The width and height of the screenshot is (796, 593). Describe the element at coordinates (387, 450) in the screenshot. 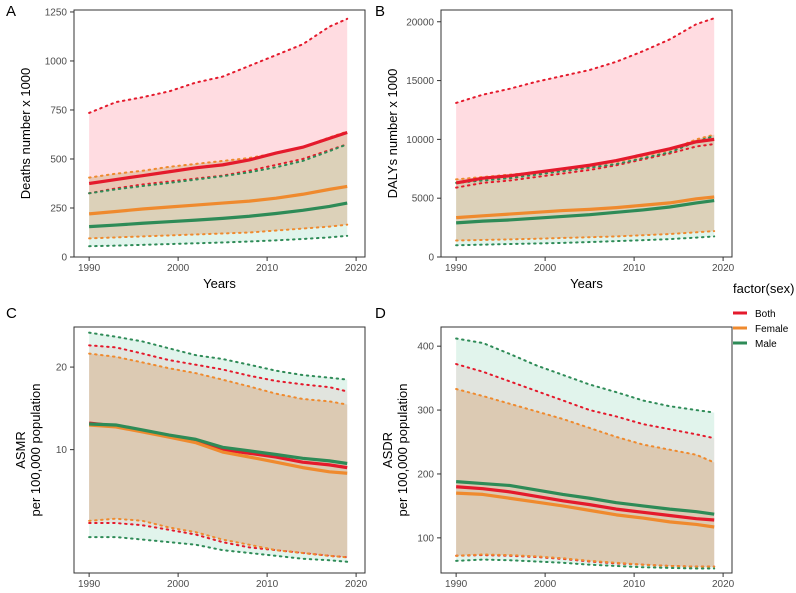

I see `y-axis-title-d-line1: ASDR` at that location.